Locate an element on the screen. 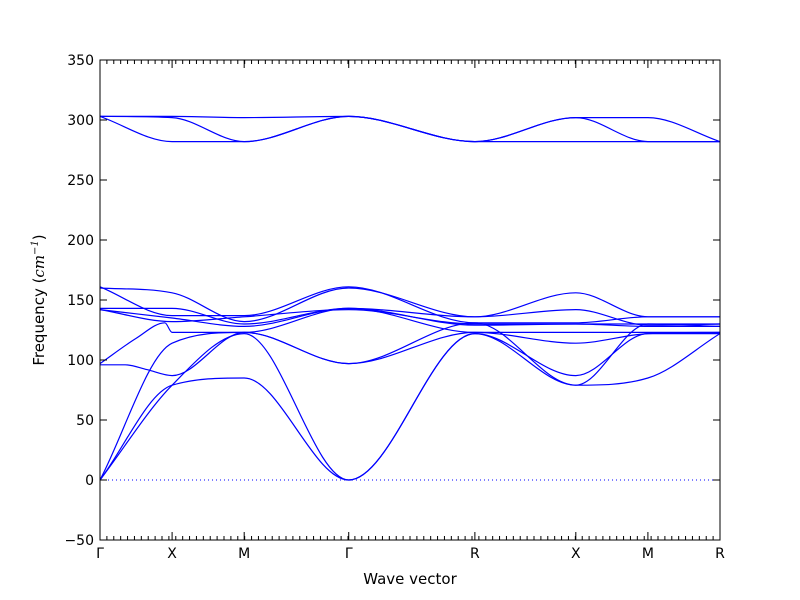 The image size is (800, 600). y-tick-label: 300 is located at coordinates (80, 121).